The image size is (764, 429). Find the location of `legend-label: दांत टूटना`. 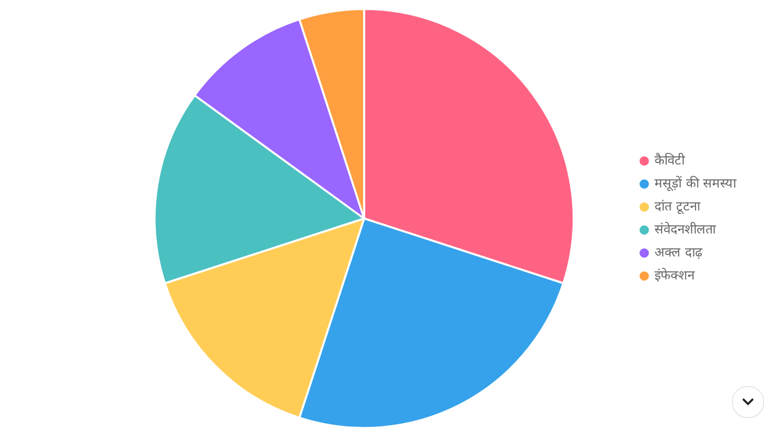

legend-label: दांत टूटना is located at coordinates (677, 206).